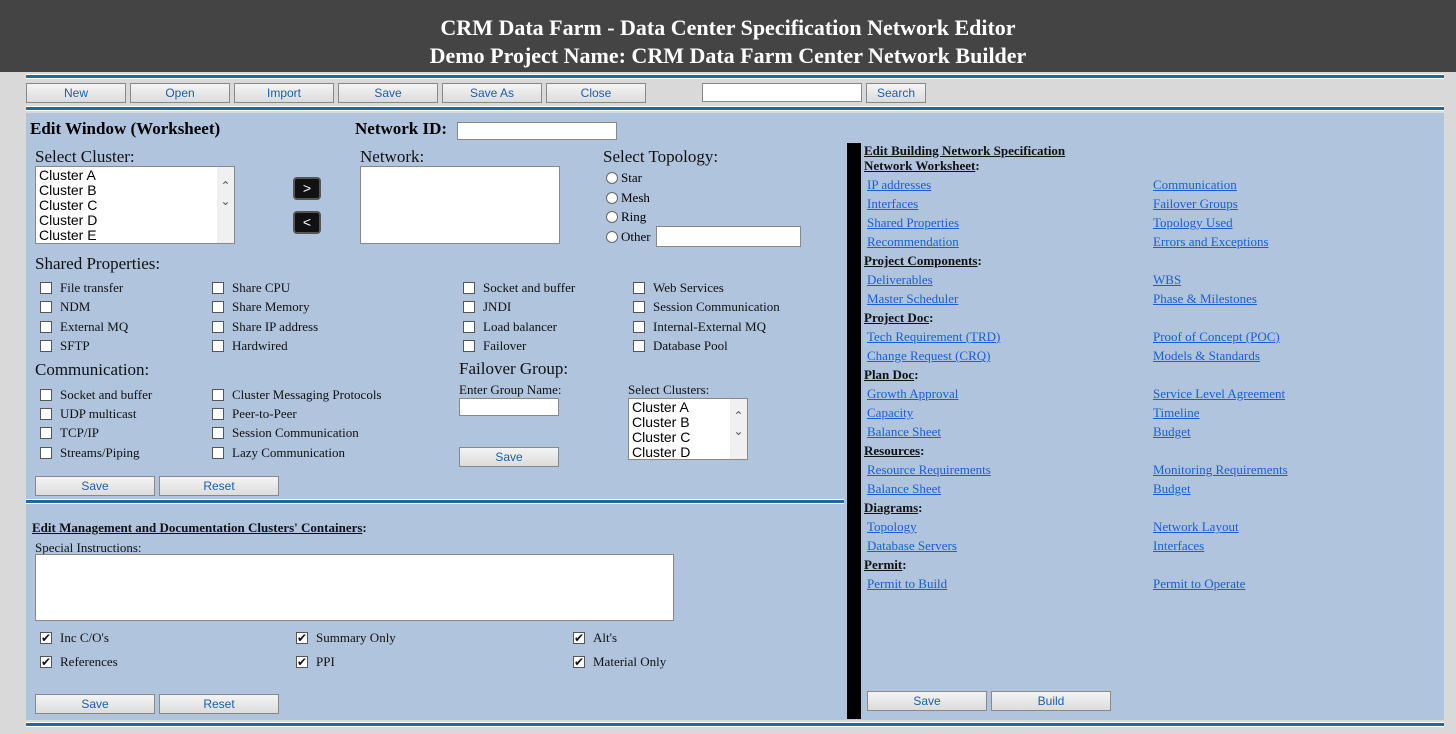  What do you see at coordinates (88, 414) in the screenshot?
I see `checkbox-udp-multicast: UDP multicast` at bounding box center [88, 414].